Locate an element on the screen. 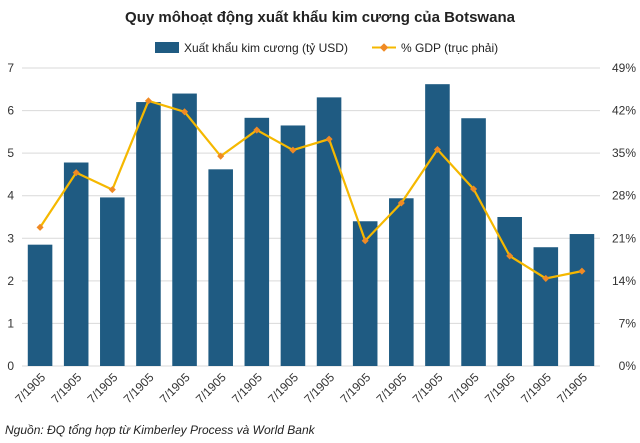 The height and width of the screenshot is (443, 640). legend-line-label: % GDP (trục phải) is located at coordinates (449, 48).